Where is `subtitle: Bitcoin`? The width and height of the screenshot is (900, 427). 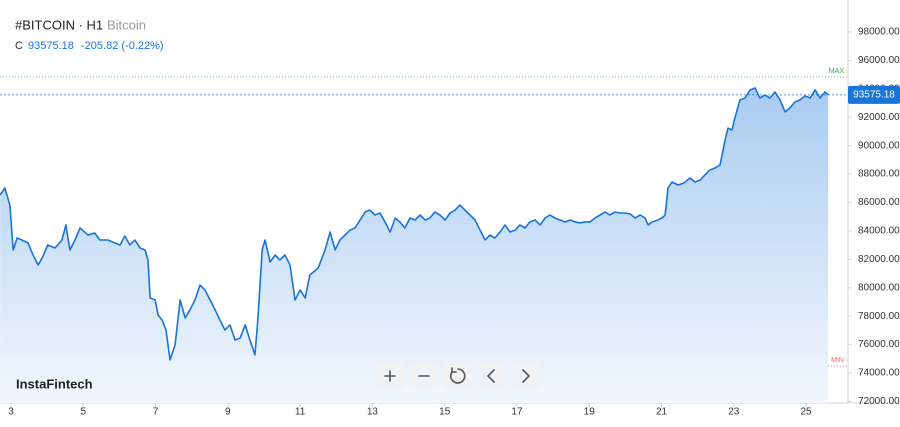 subtitle: Bitcoin is located at coordinates (126, 24).